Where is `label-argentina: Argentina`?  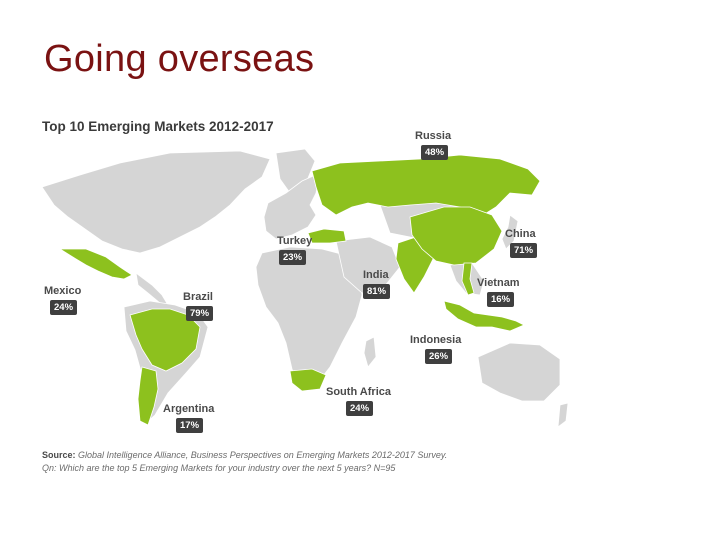 label-argentina: Argentina is located at coordinates (189, 409).